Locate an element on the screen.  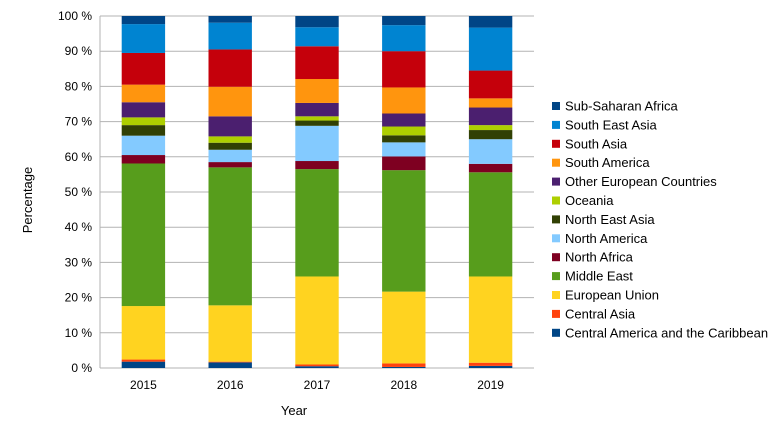
y-tick-label: 50 % is located at coordinates (79, 192).